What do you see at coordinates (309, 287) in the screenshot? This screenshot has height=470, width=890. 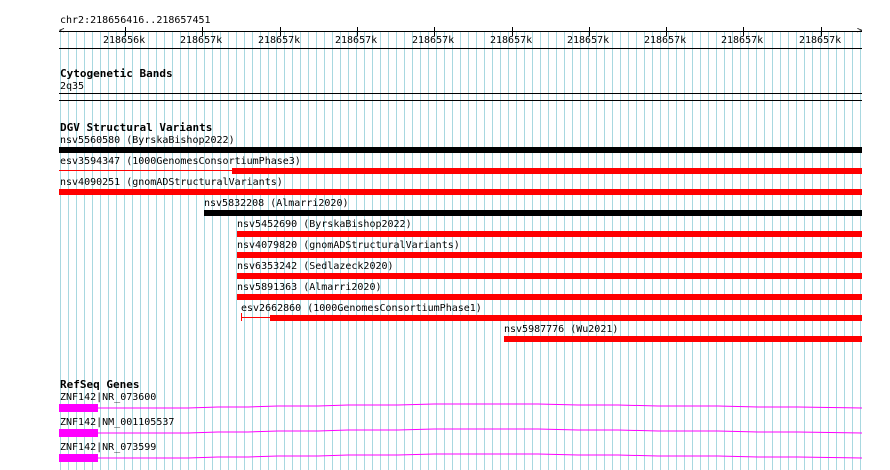 I see `dgv-feature-label: nsv5891363 (Almarri2020)` at bounding box center [309, 287].